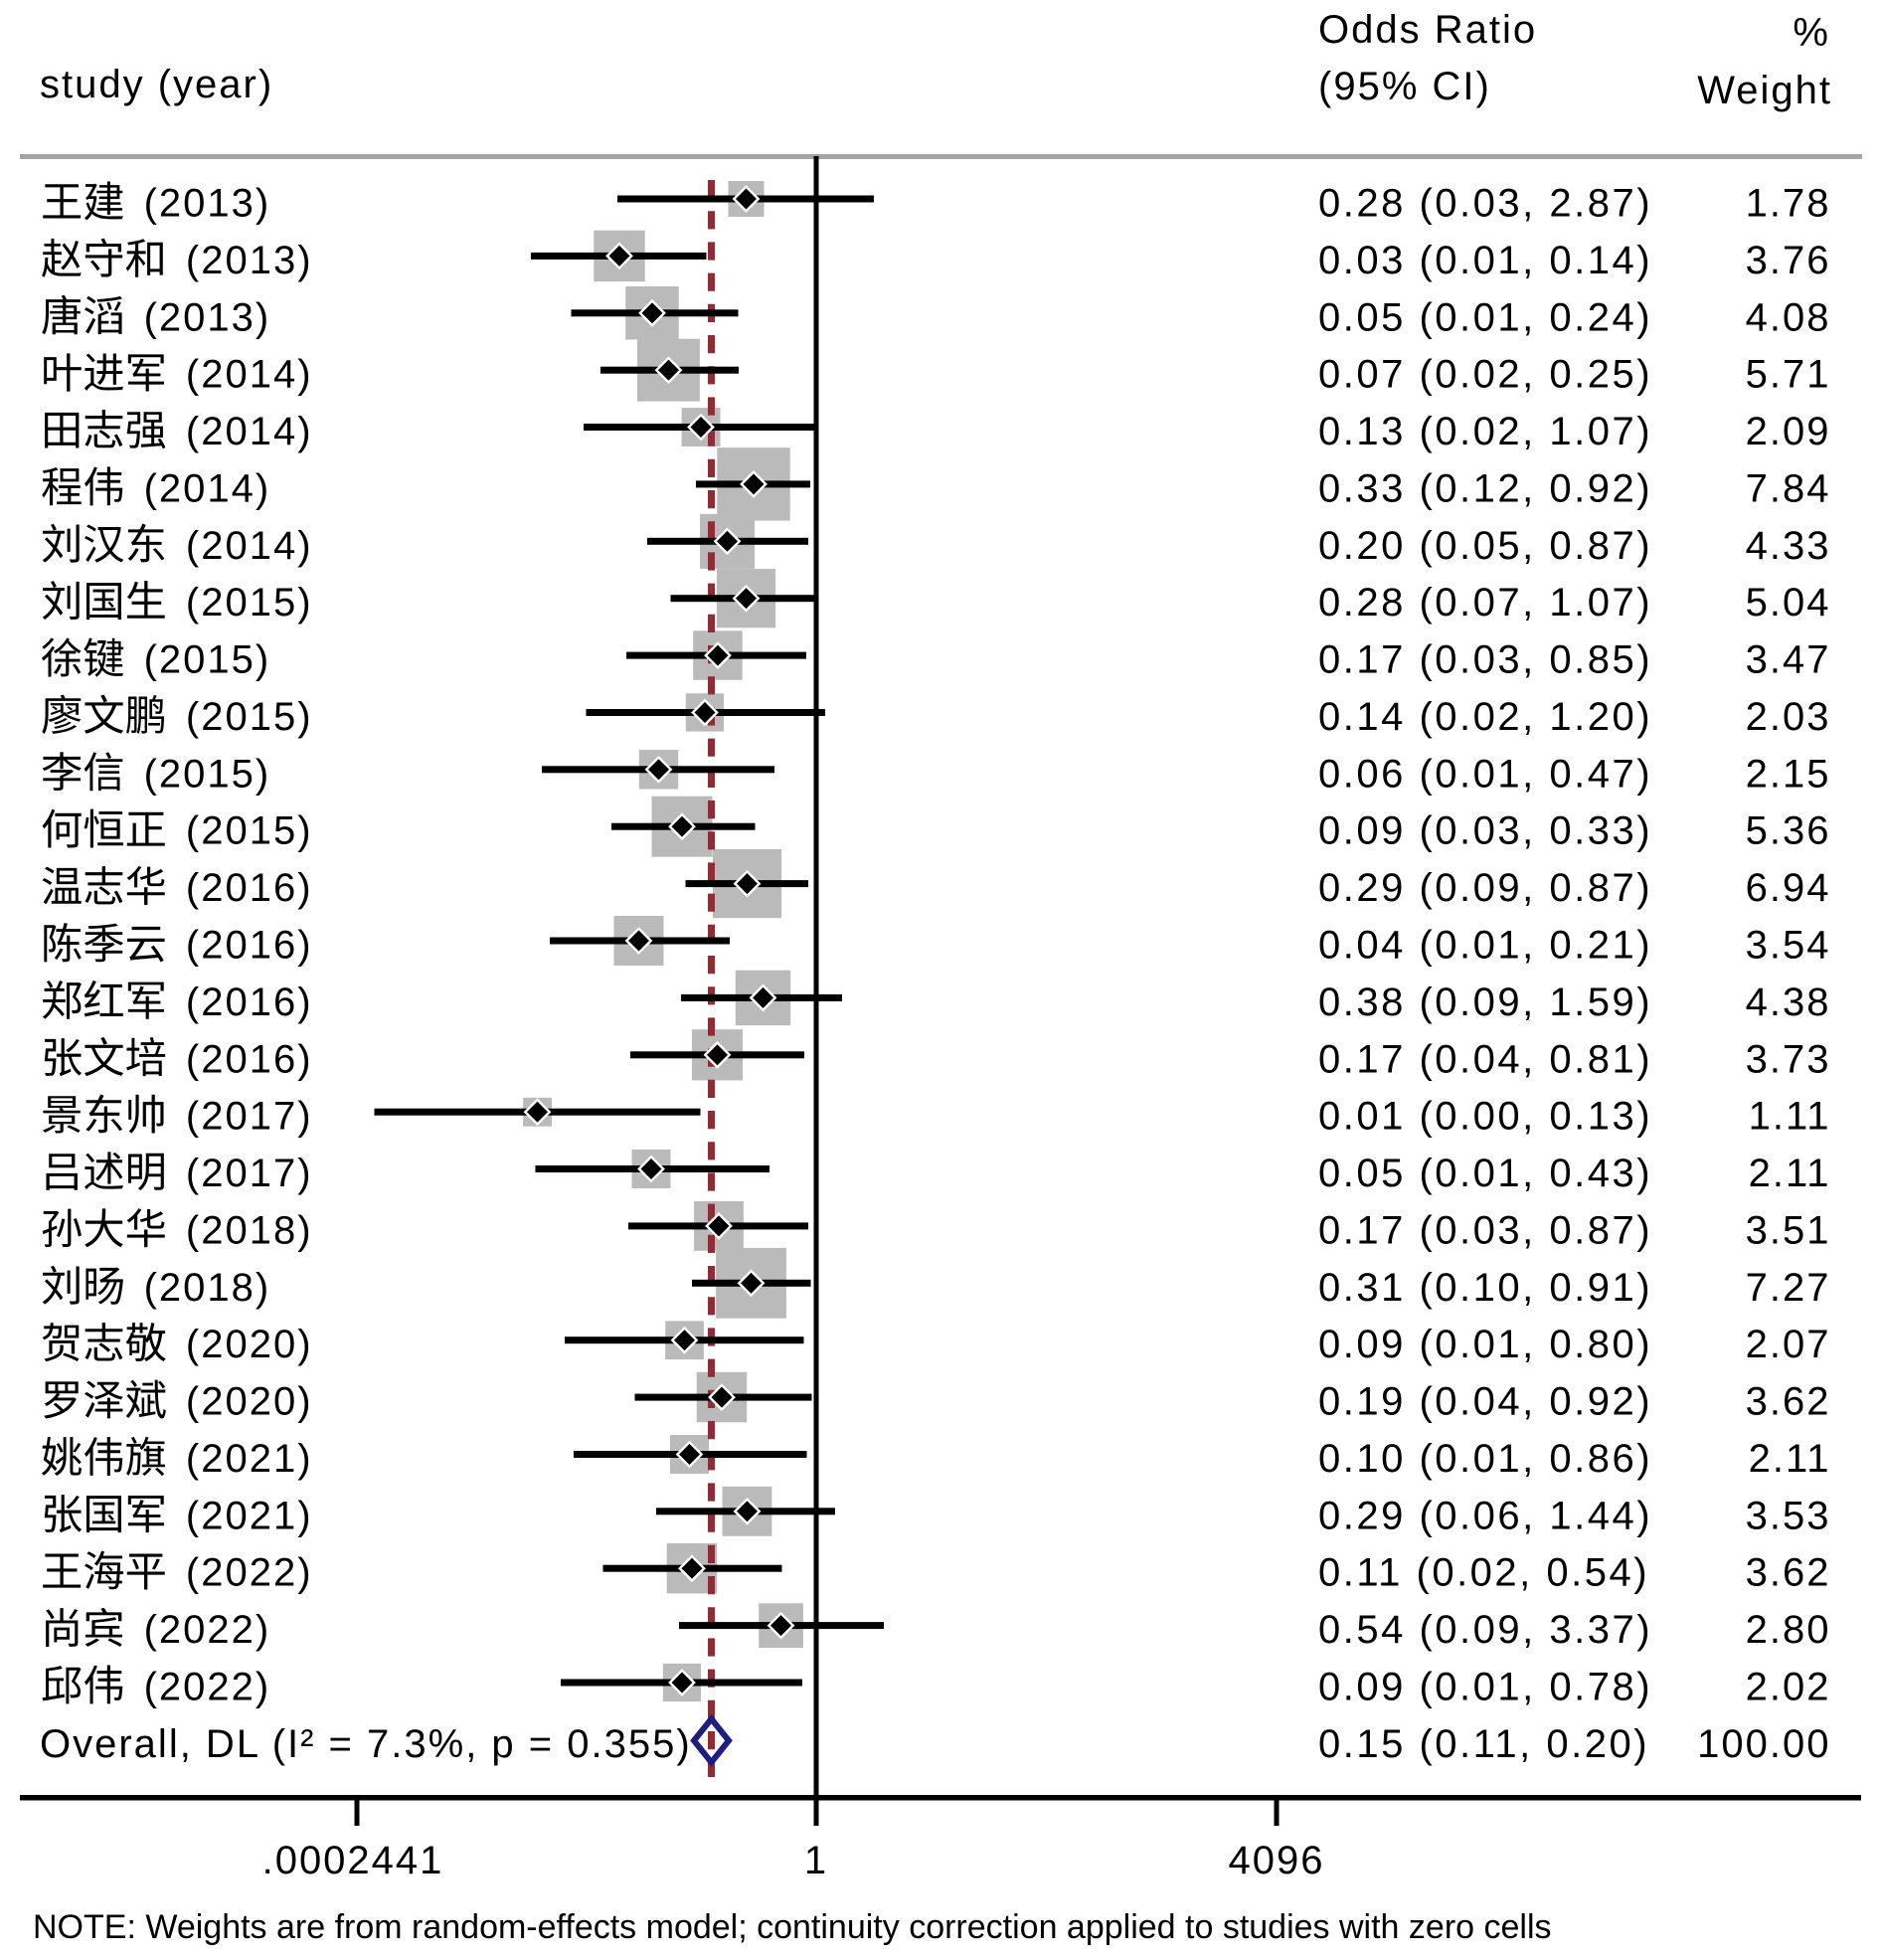 This screenshot has height=1960, width=1879. Describe the element at coordinates (1788, 1059) in the screenshot. I see `svg-text: 3.73` at that location.